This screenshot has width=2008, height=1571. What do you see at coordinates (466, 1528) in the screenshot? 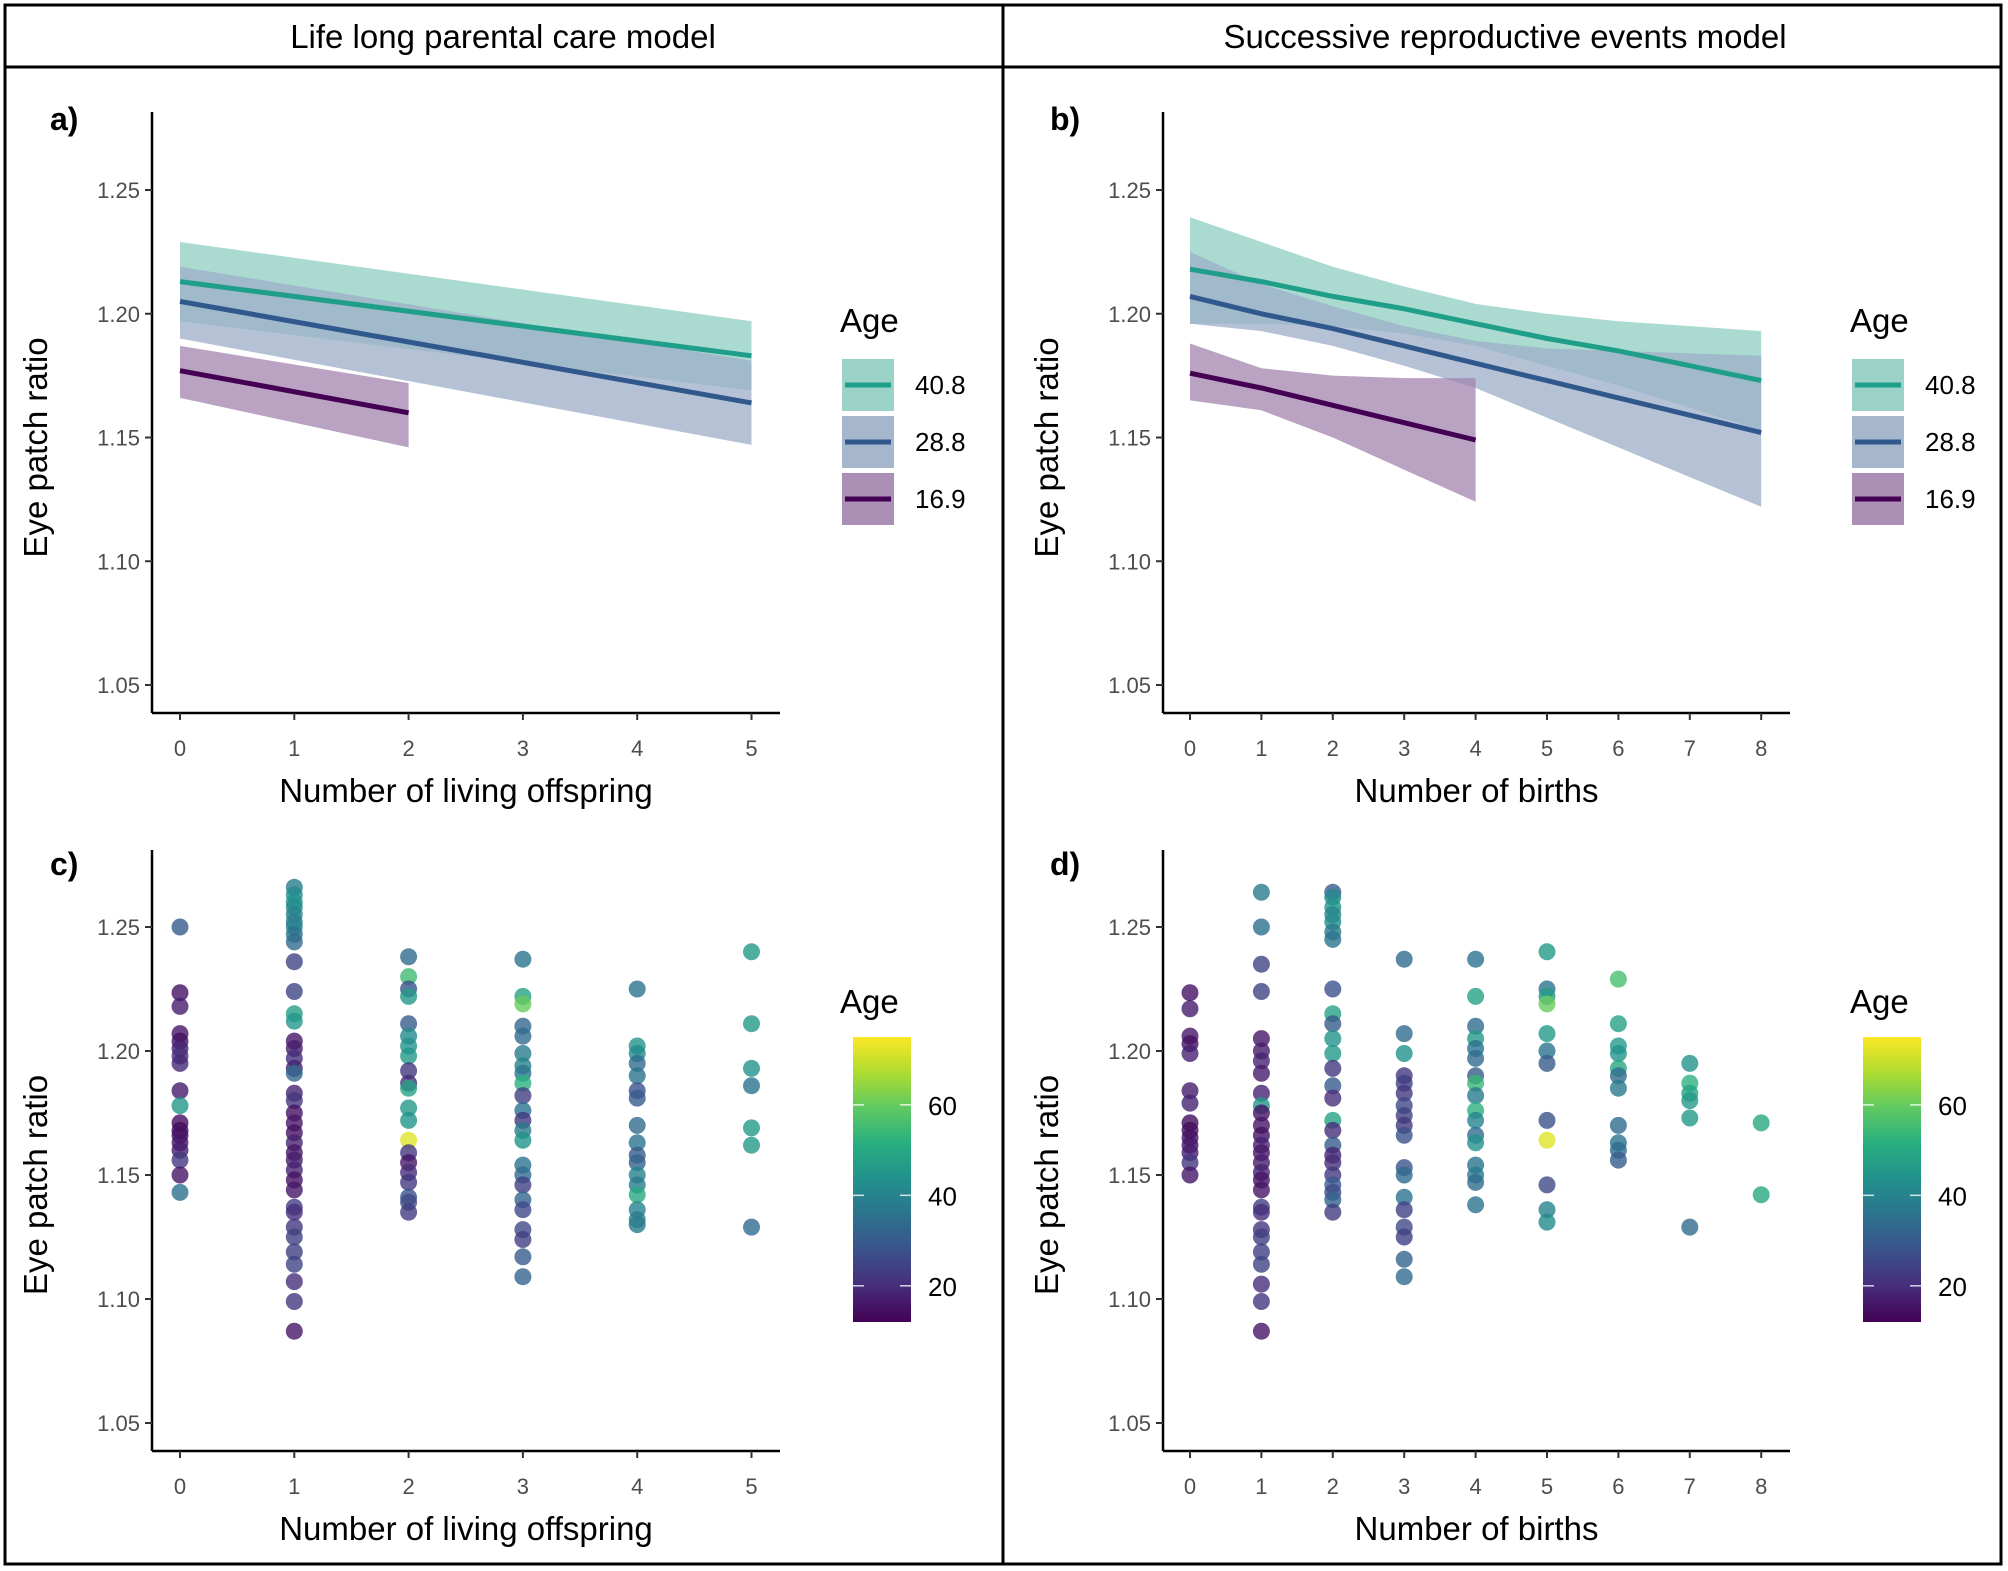
I see `x-axis-title: Number of living offspring` at bounding box center [466, 1528].